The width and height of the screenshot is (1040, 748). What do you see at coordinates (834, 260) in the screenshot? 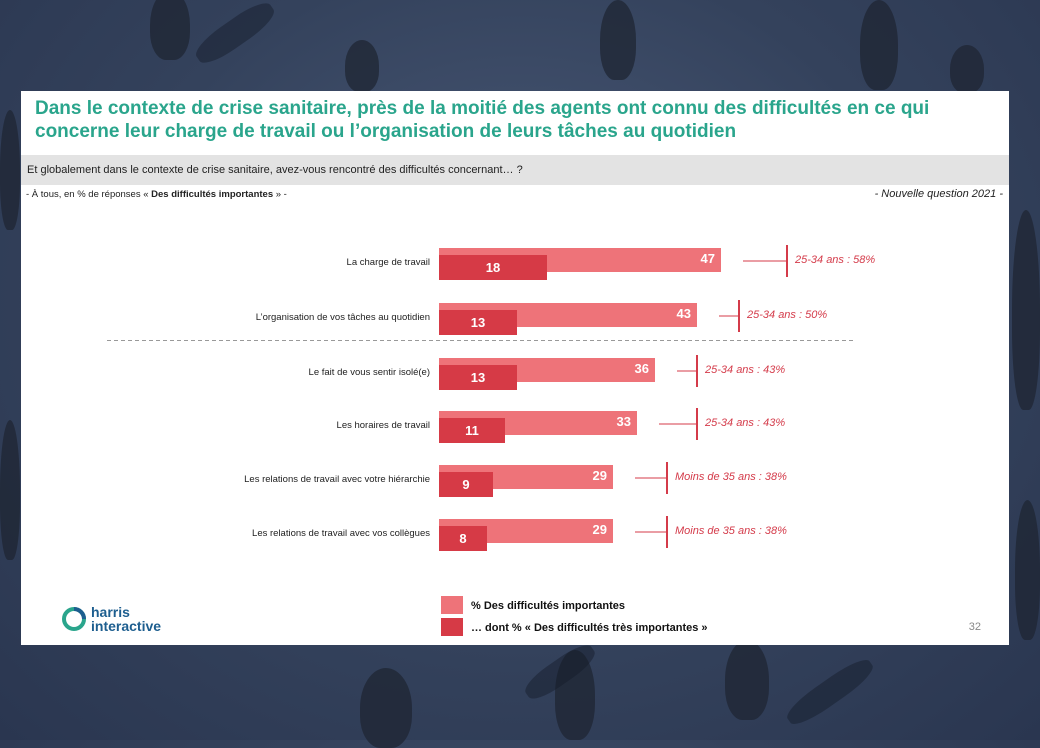
I see `subgroup-label: 25-34 ans : 58%` at bounding box center [834, 260].